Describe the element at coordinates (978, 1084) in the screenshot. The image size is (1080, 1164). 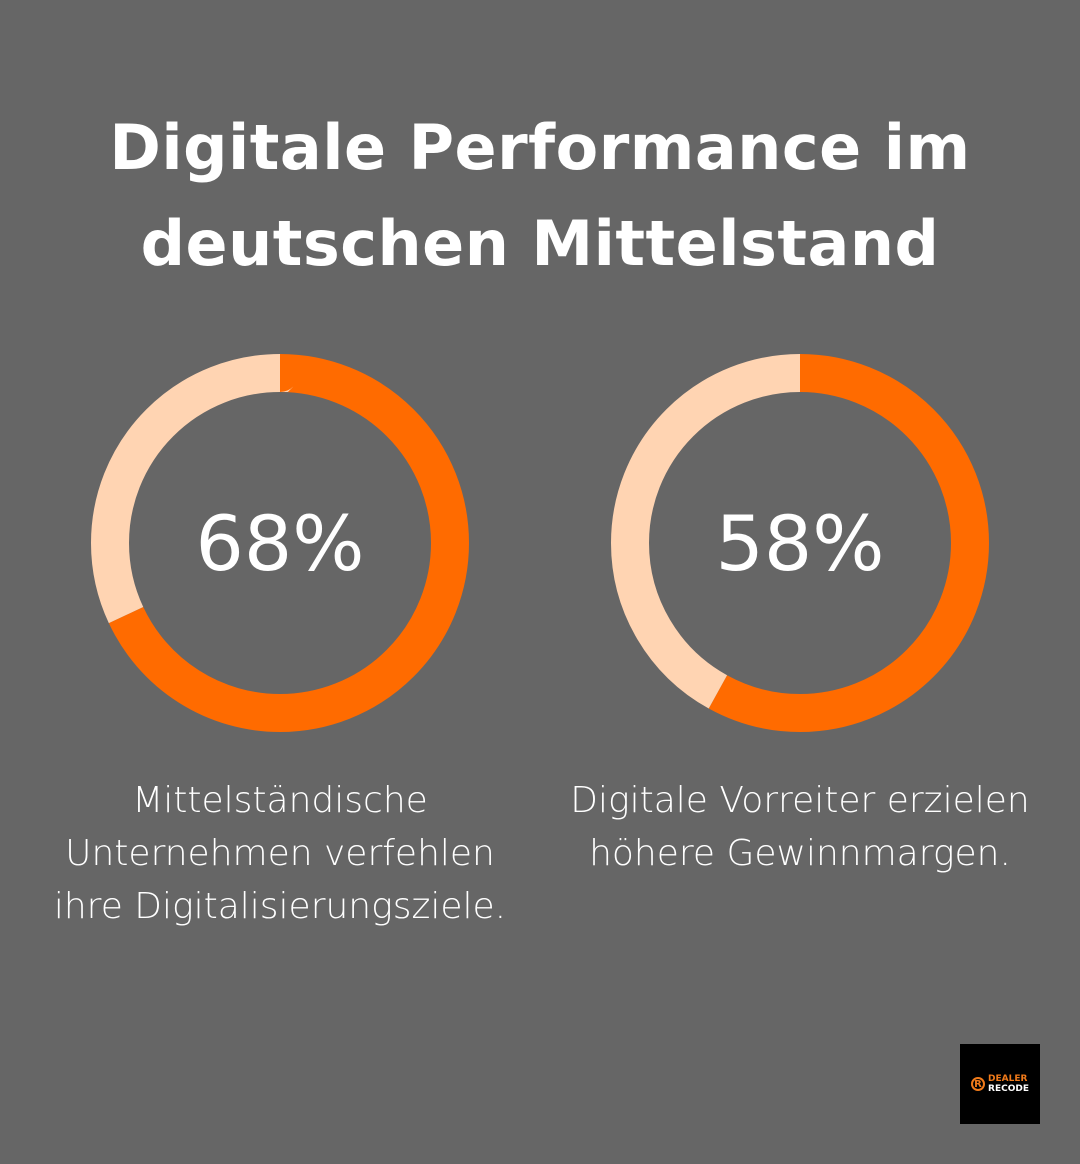
I see `logo-mark-icon: R` at that location.